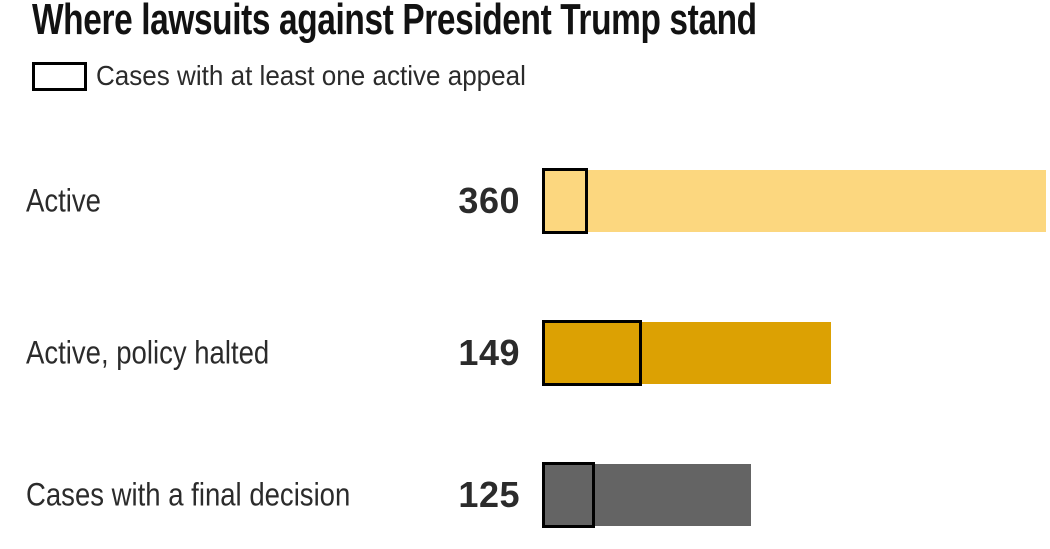 Image resolution: width=1050 pixels, height=549 pixels. I want to click on legend: Cases with at least one active appeal, so click(295, 75).